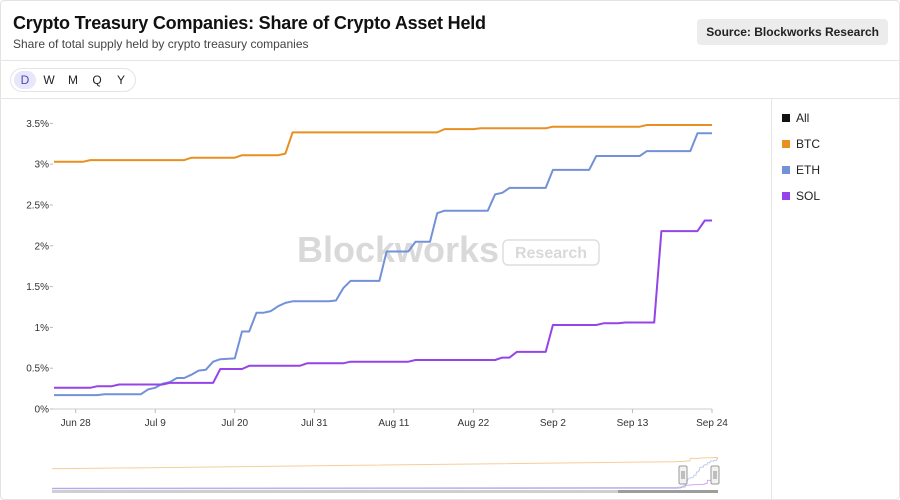 This screenshot has height=500, width=900. Describe the element at coordinates (234, 423) in the screenshot. I see `x-tick-label: Jul 20` at that location.